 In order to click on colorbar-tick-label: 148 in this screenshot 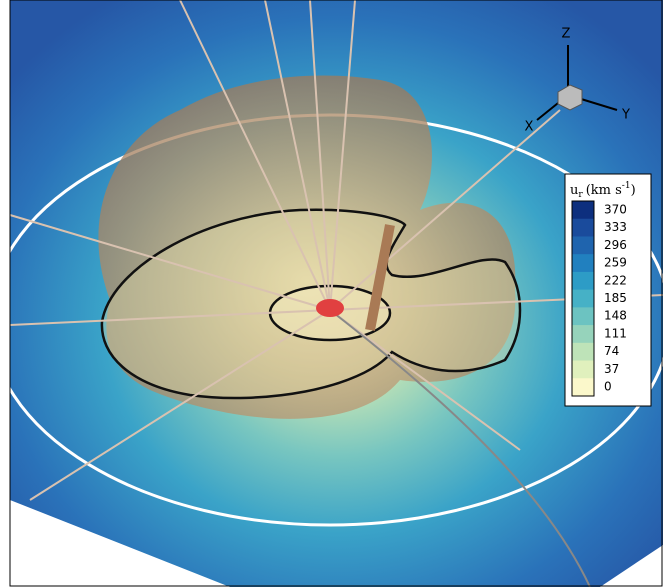, I will do `click(615, 316)`.